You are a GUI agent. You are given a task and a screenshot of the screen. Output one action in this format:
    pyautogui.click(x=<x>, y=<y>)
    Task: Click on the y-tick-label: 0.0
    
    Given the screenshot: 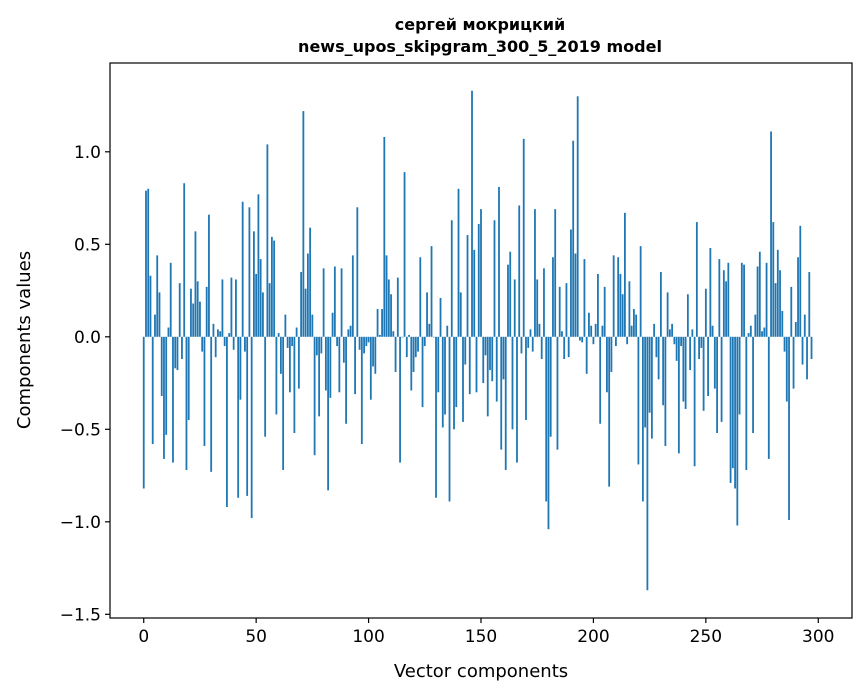 What is the action you would take?
    pyautogui.click(x=87, y=338)
    